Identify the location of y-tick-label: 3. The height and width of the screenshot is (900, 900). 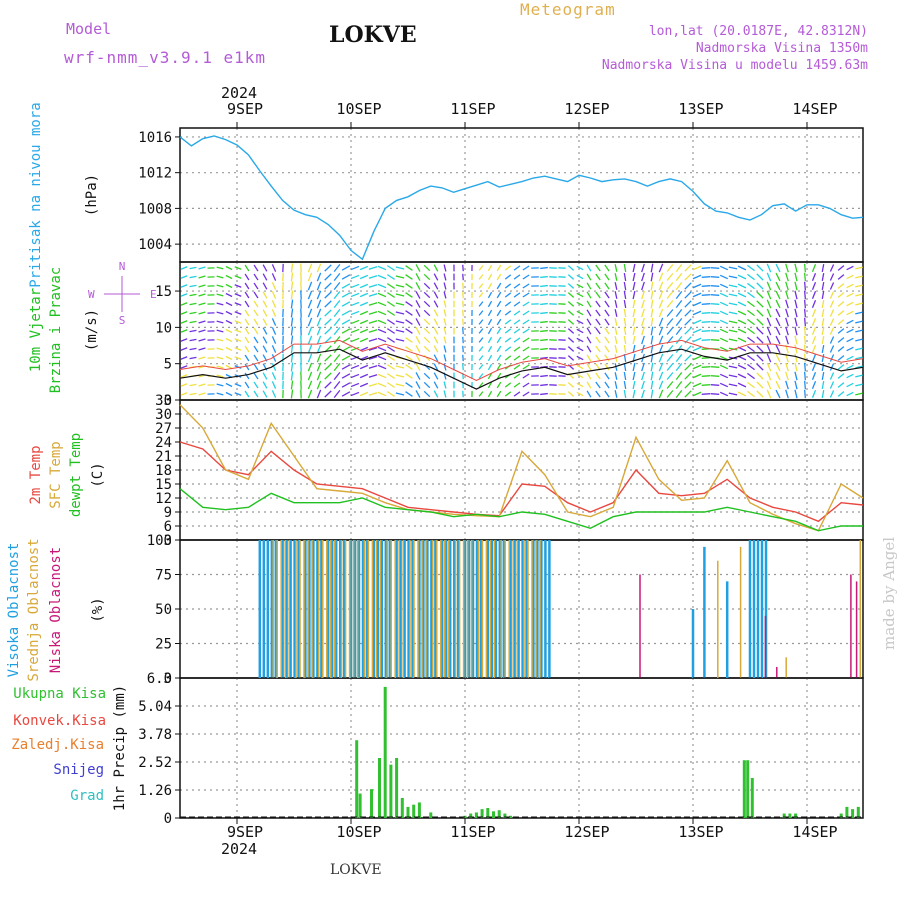
(168, 541).